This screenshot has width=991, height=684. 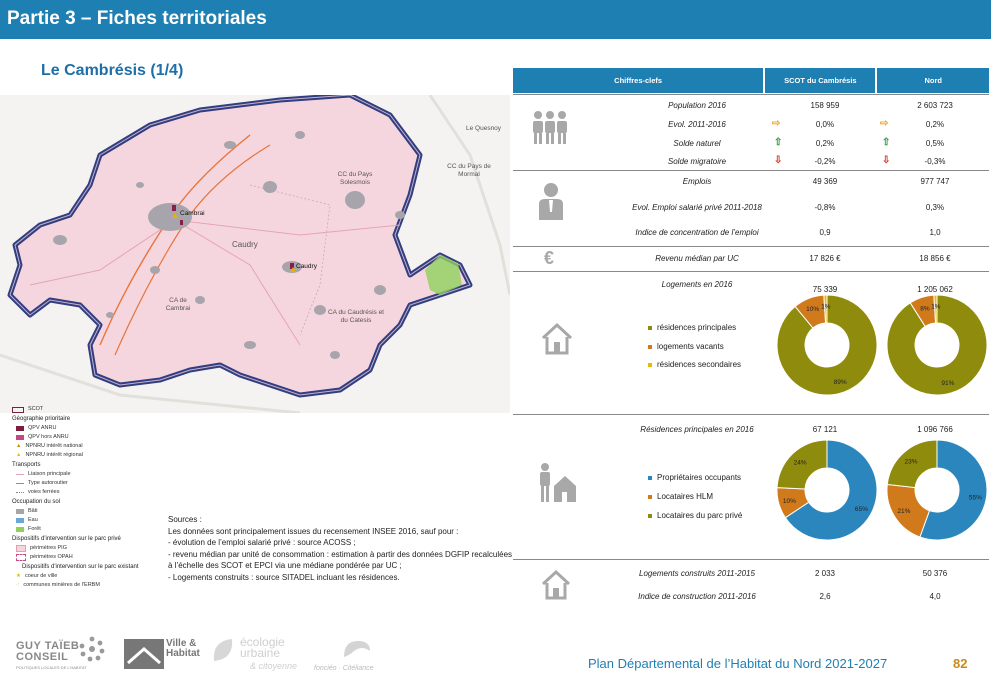 What do you see at coordinates (306, 266) in the screenshot?
I see `map-label-caudry: Caudry` at bounding box center [306, 266].